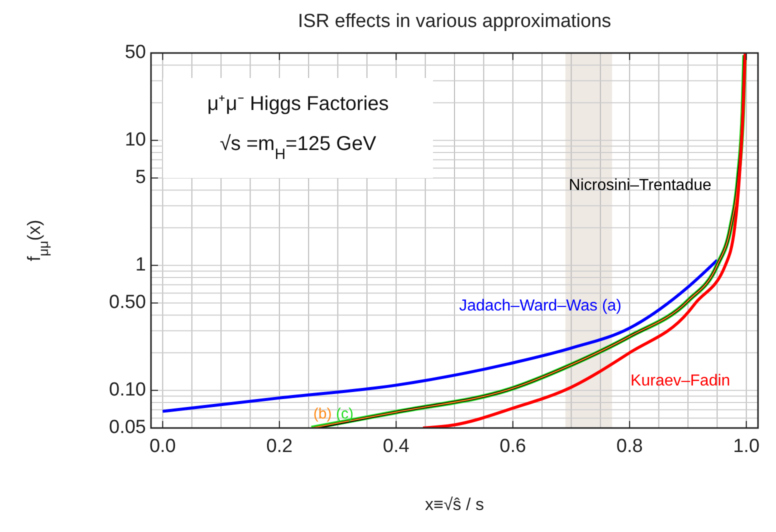 Image resolution: width=776 pixels, height=532 pixels. Describe the element at coordinates (640, 185) in the screenshot. I see `series-label: Nicrosini–Trentadue` at that location.